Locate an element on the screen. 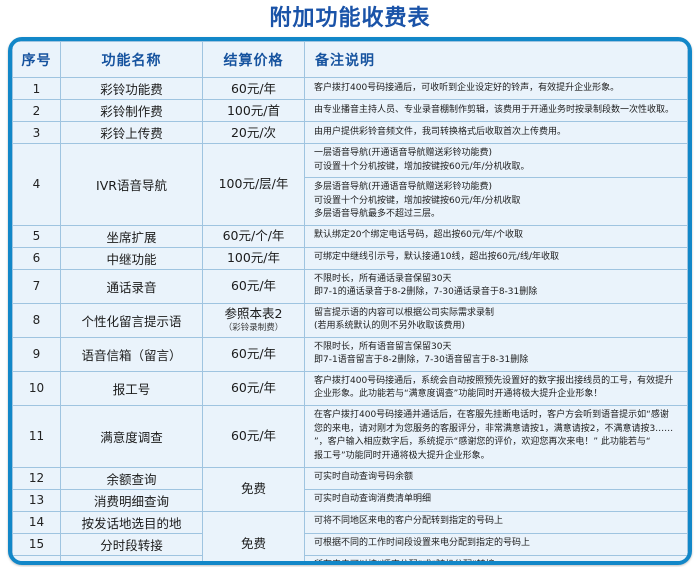 The width and height of the screenshot is (700, 567). note-line: 可设置十个分机按键，增加按键按60元/年/分机收取。 is located at coordinates (422, 166).